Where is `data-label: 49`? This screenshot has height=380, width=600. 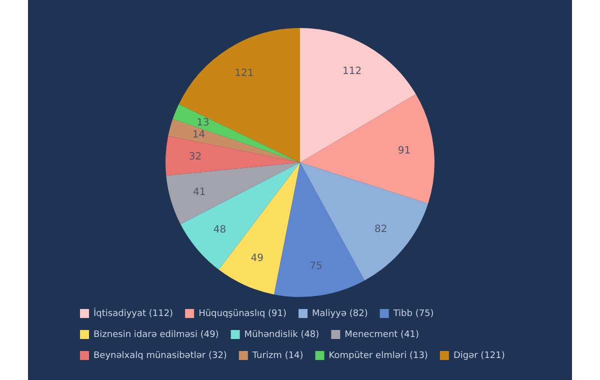 data-label: 49 is located at coordinates (257, 258).